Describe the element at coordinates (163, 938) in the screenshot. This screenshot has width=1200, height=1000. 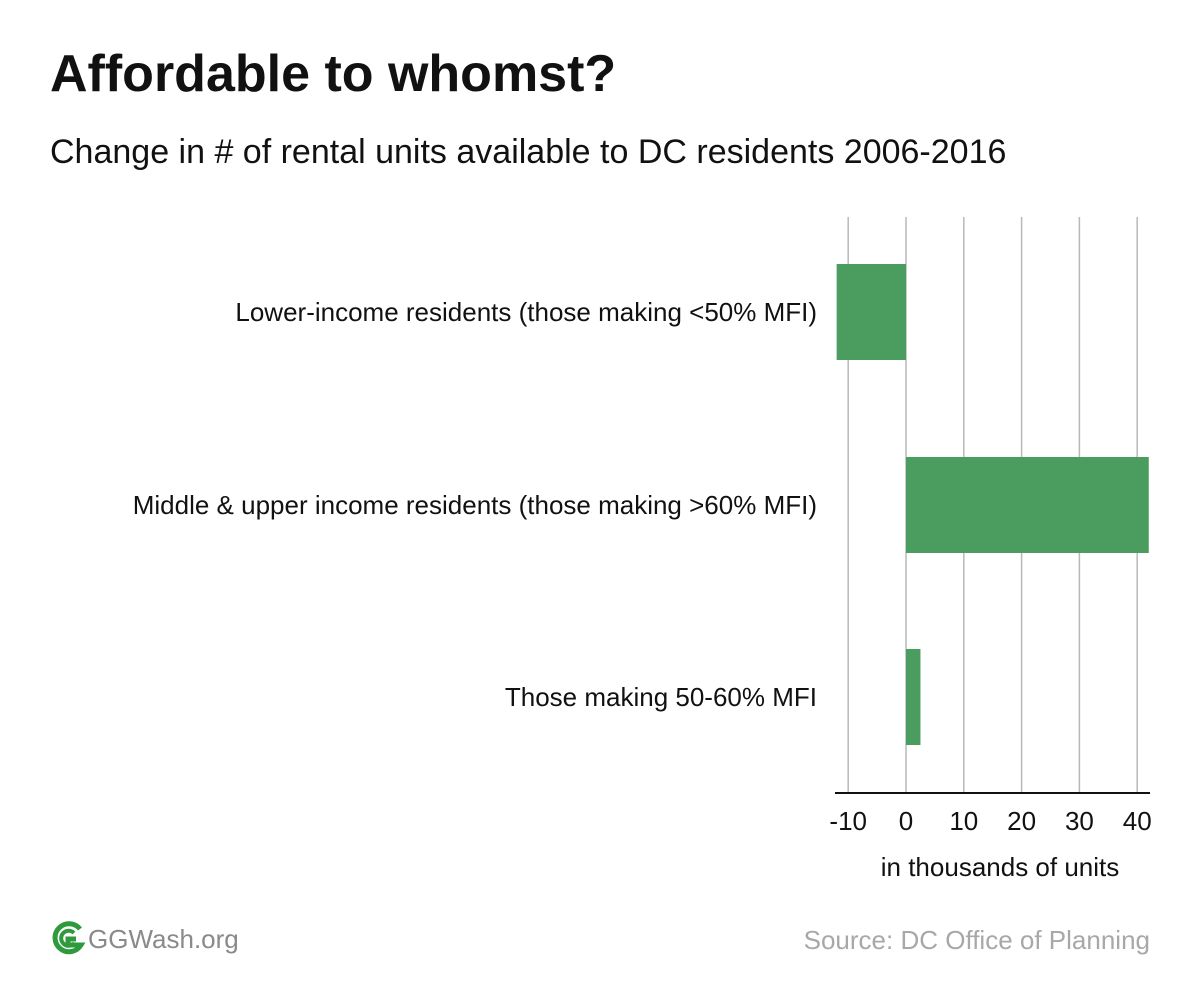
I see `logo-text: GGWash.org` at that location.